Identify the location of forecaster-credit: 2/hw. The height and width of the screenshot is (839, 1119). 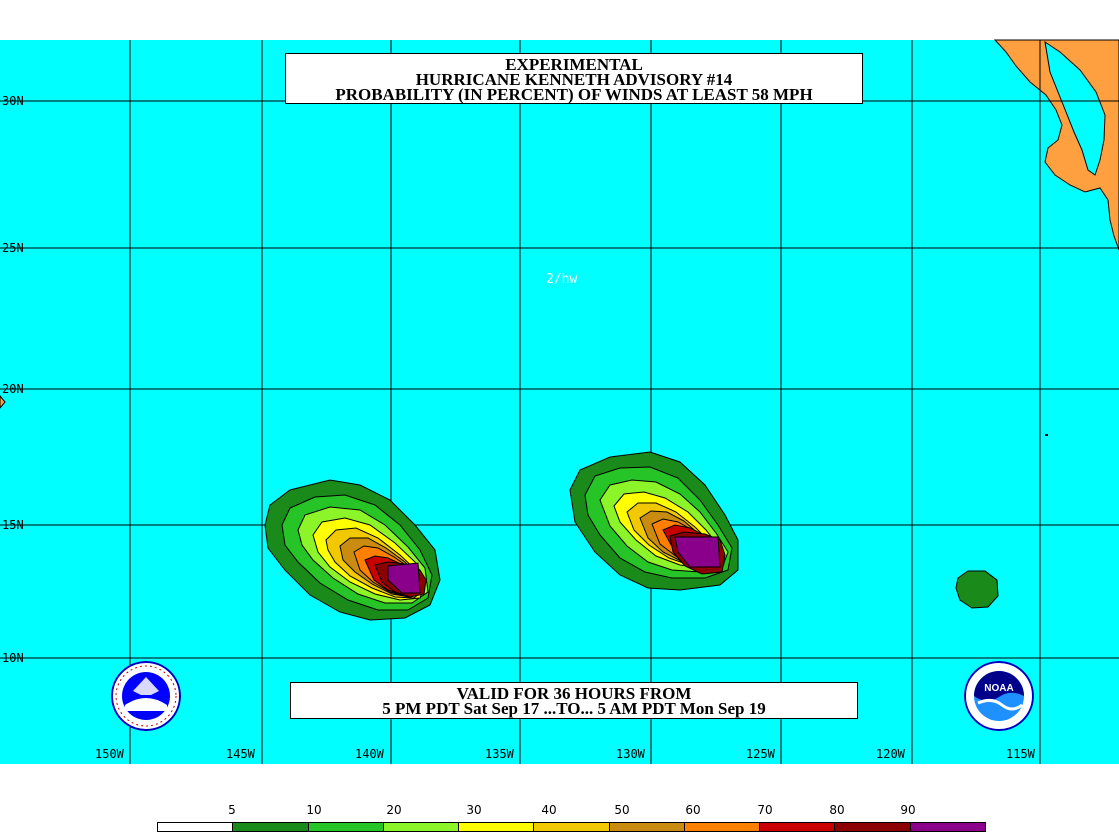
(562, 279).